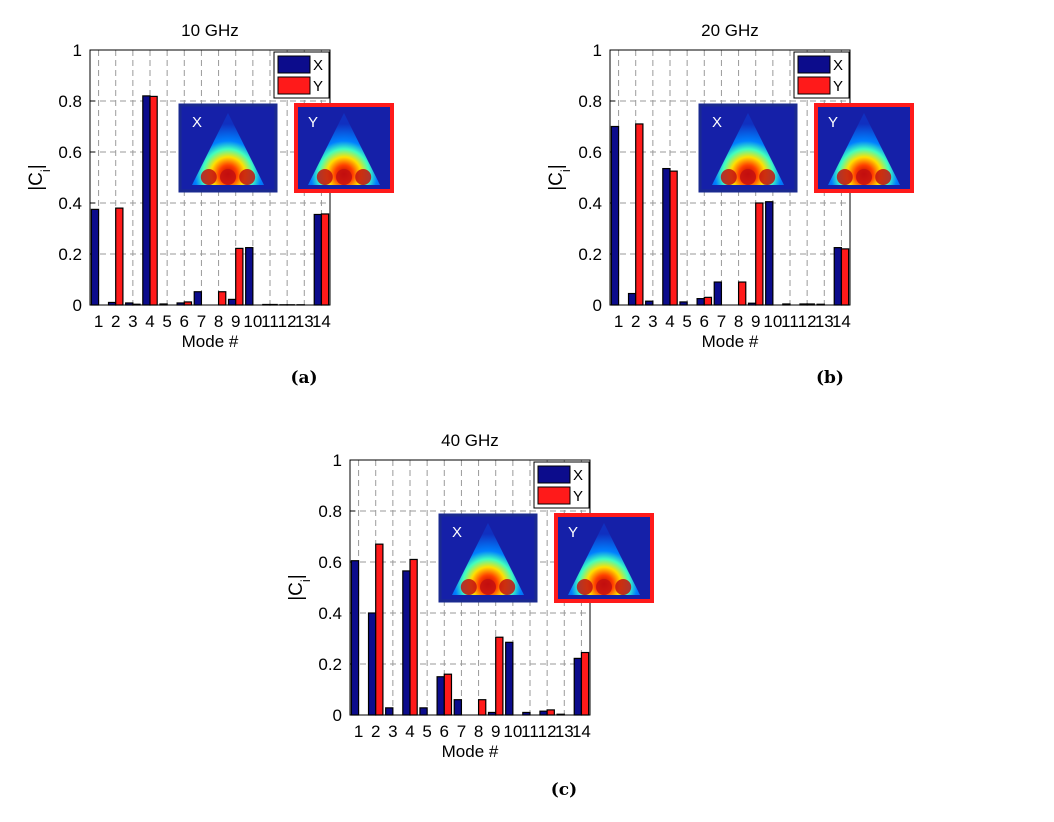  Describe the element at coordinates (70, 203) in the screenshot. I see `y-tick-label: 0.4` at that location.